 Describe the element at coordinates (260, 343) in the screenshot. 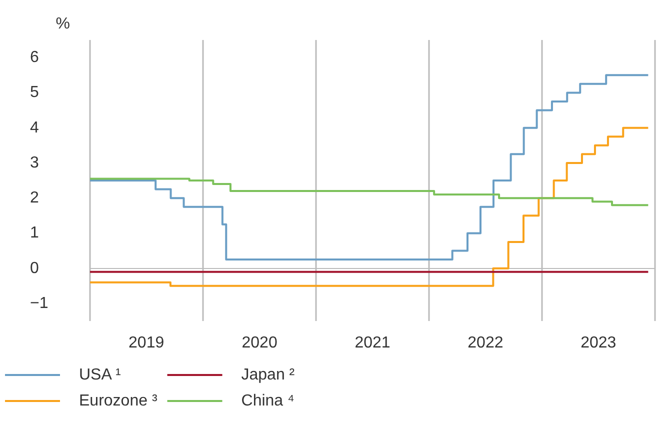

I see `x-tick-label: 2020` at that location.